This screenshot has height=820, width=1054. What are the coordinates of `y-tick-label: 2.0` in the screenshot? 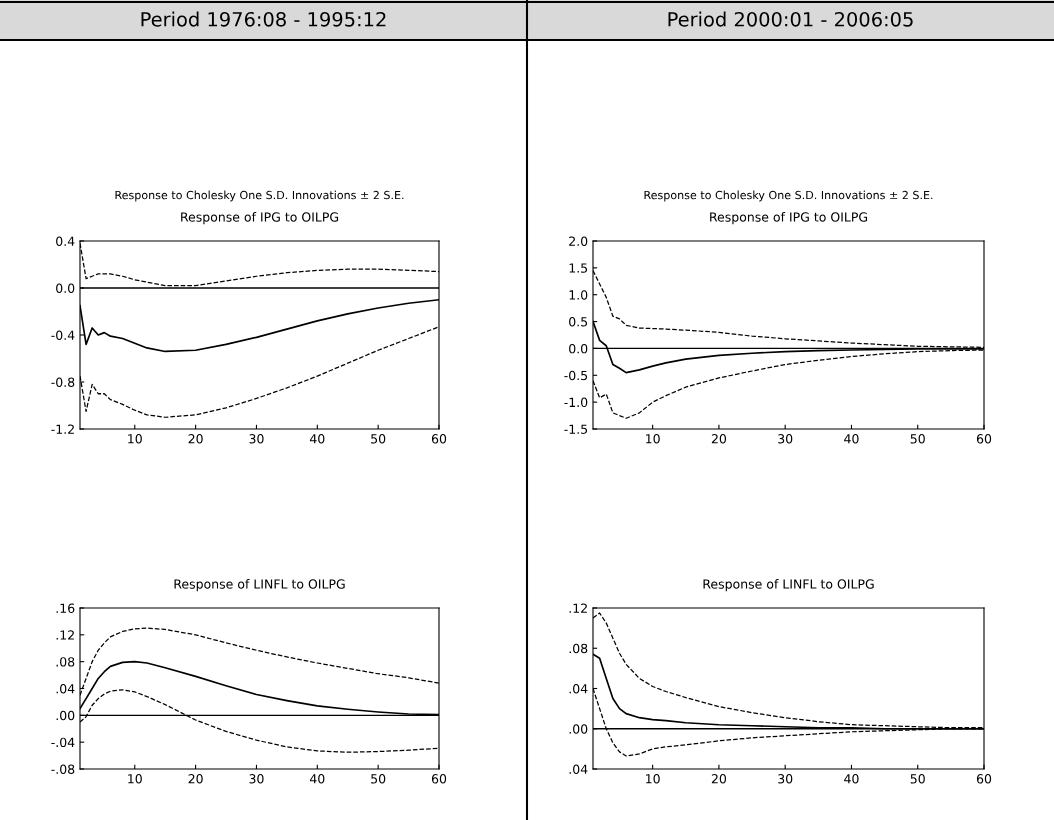 It's located at (578, 241).